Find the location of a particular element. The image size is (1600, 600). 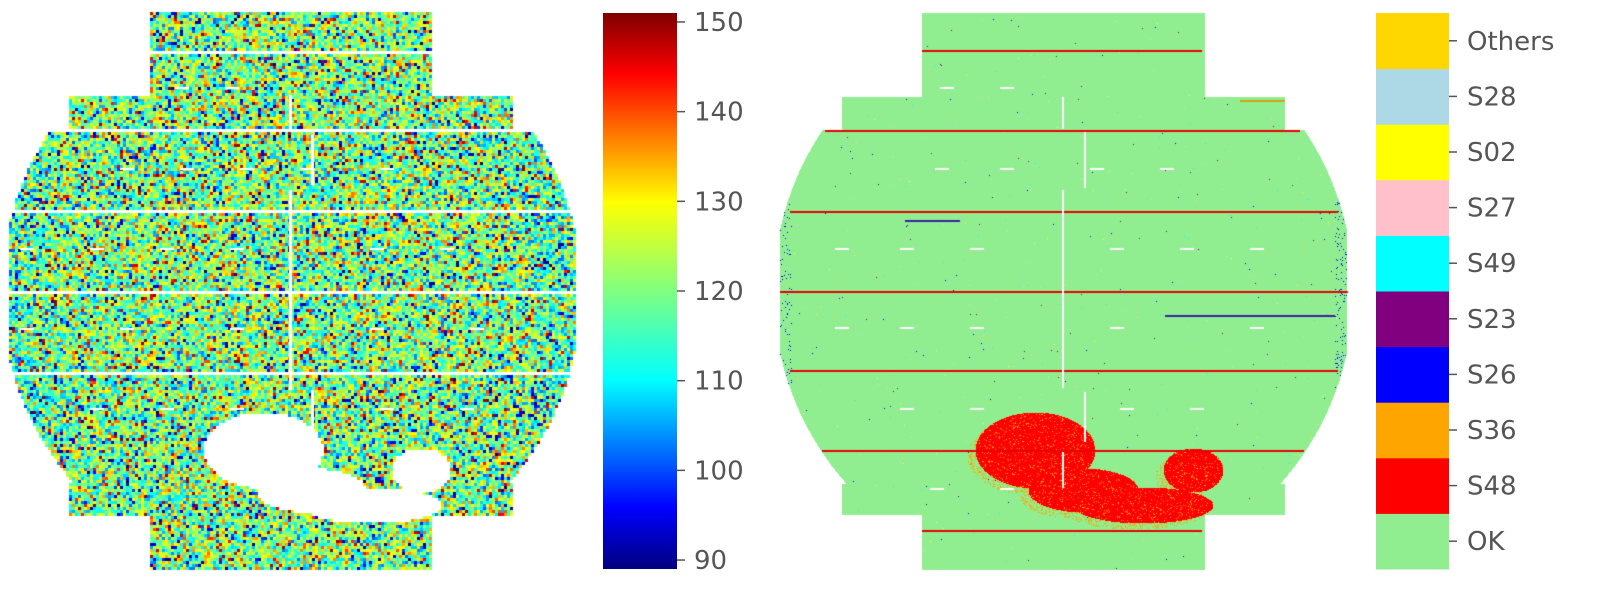

colorbar-tick-label: 110 is located at coordinates (719, 382).